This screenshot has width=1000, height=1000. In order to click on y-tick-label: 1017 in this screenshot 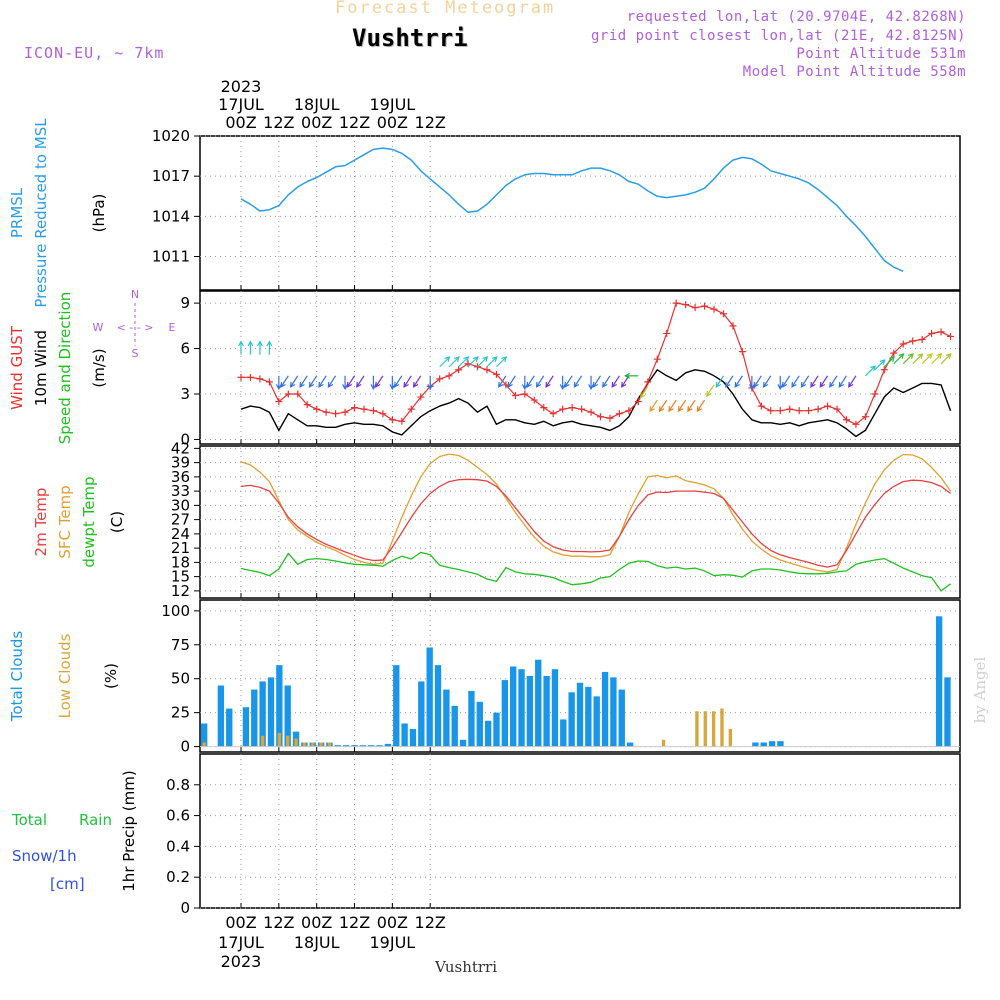, I will do `click(171, 176)`.